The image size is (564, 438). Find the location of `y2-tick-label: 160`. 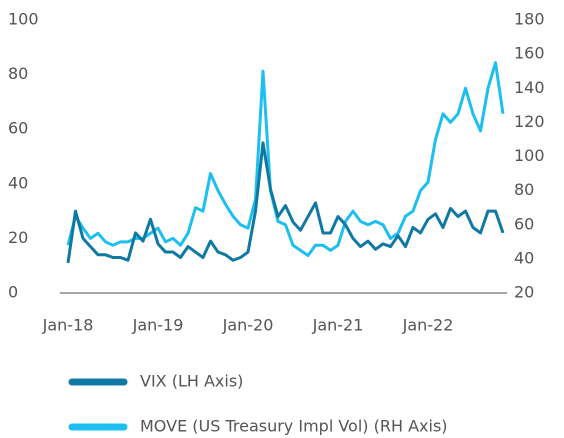

y2-tick-label: 160 is located at coordinates (529, 53).